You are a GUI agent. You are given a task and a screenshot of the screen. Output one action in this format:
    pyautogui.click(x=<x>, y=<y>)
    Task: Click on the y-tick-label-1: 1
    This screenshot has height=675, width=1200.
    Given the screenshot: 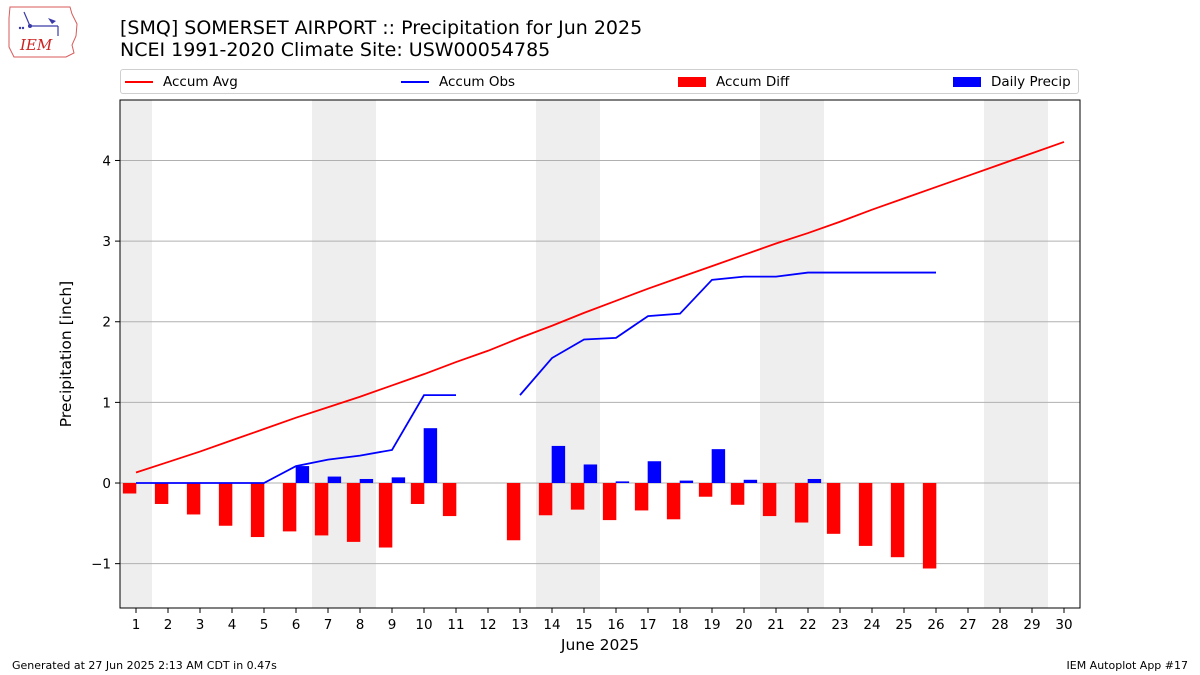 What is the action you would take?
    pyautogui.click(x=106, y=403)
    